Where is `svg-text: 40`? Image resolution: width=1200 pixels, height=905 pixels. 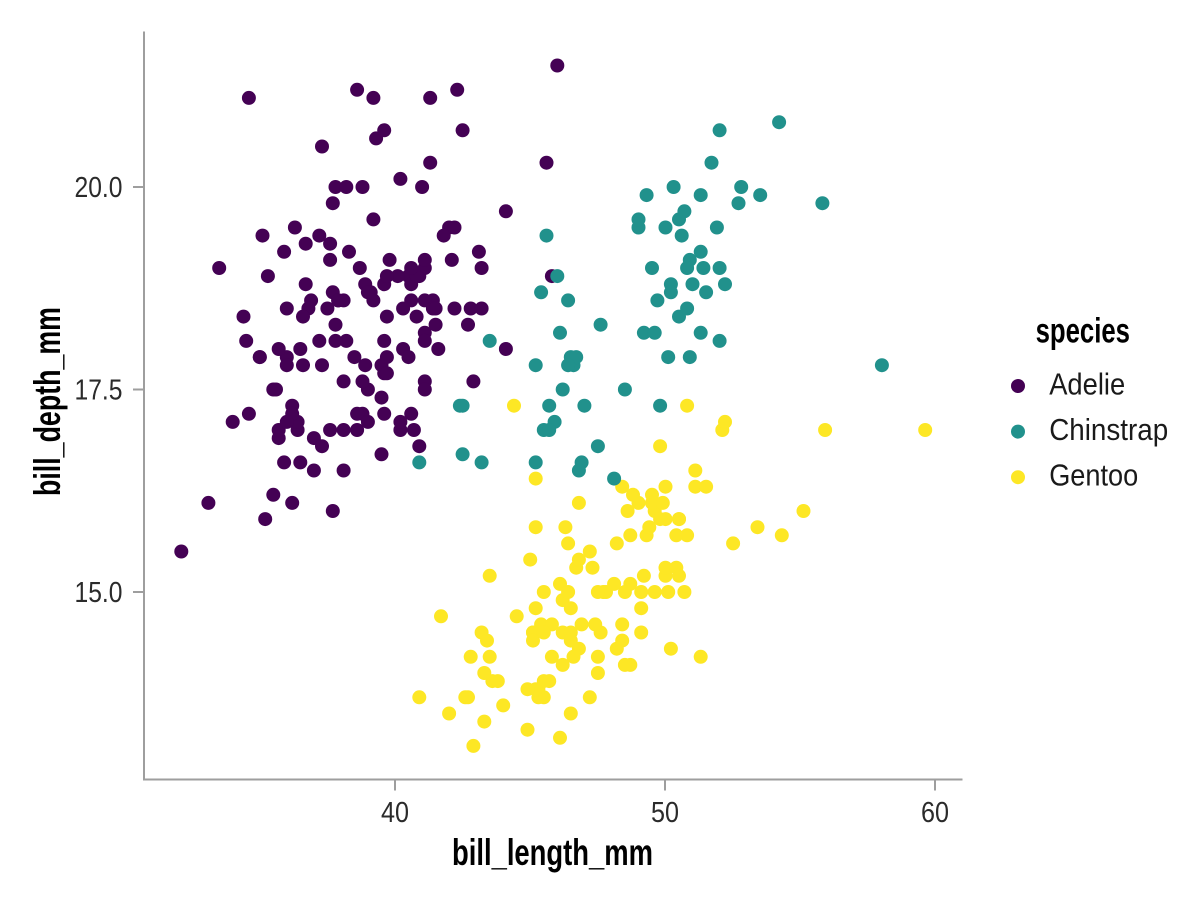 svg-text: 40 is located at coordinates (395, 813).